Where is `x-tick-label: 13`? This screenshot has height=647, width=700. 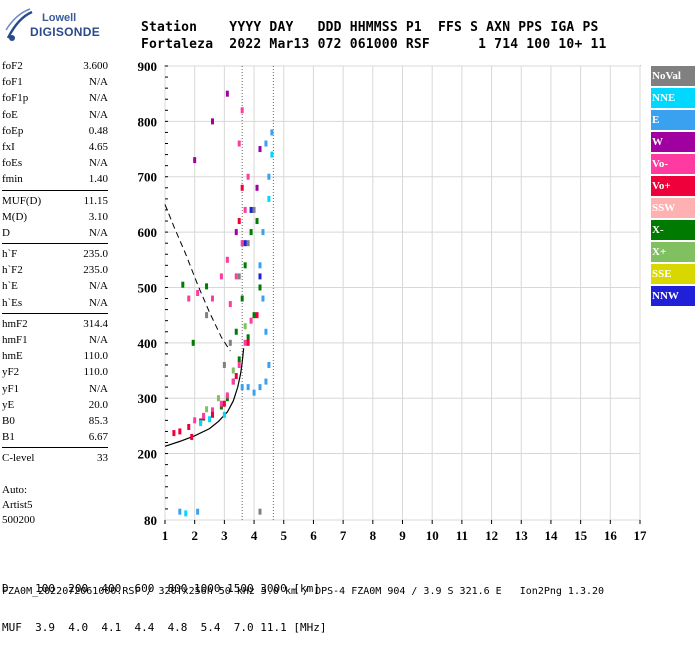
x-tick-label: 13 is located at coordinates (522, 535).